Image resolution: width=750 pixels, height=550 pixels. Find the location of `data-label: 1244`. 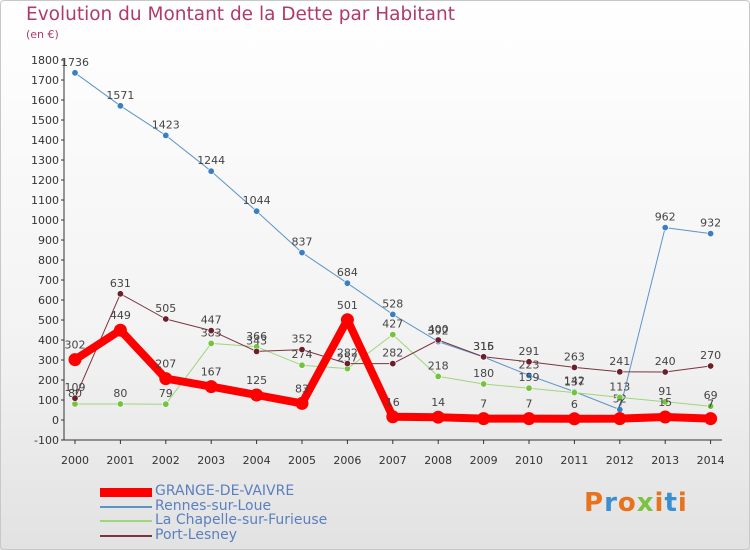

data-label: 1244 is located at coordinates (211, 160).